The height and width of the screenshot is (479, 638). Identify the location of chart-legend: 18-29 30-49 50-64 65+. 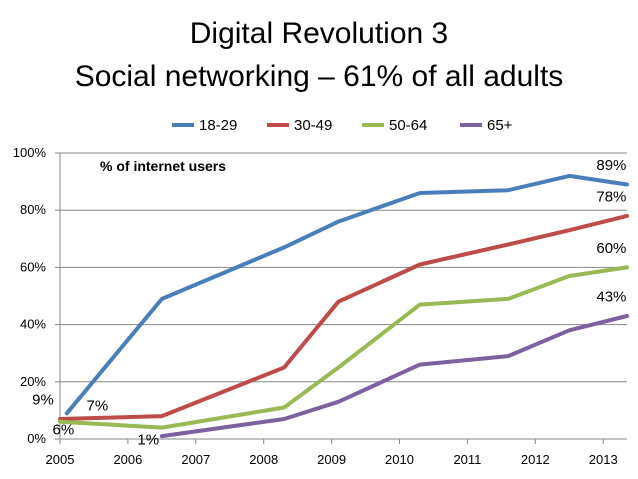
(342, 125).